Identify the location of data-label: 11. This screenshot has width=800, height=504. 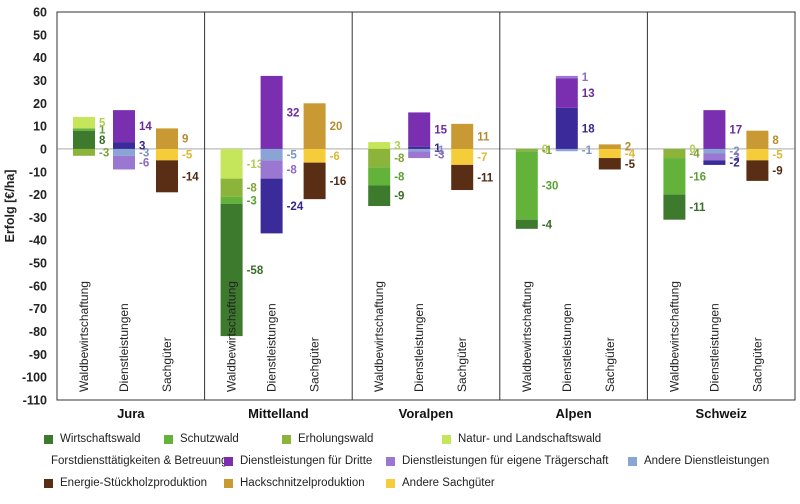
(483, 137).